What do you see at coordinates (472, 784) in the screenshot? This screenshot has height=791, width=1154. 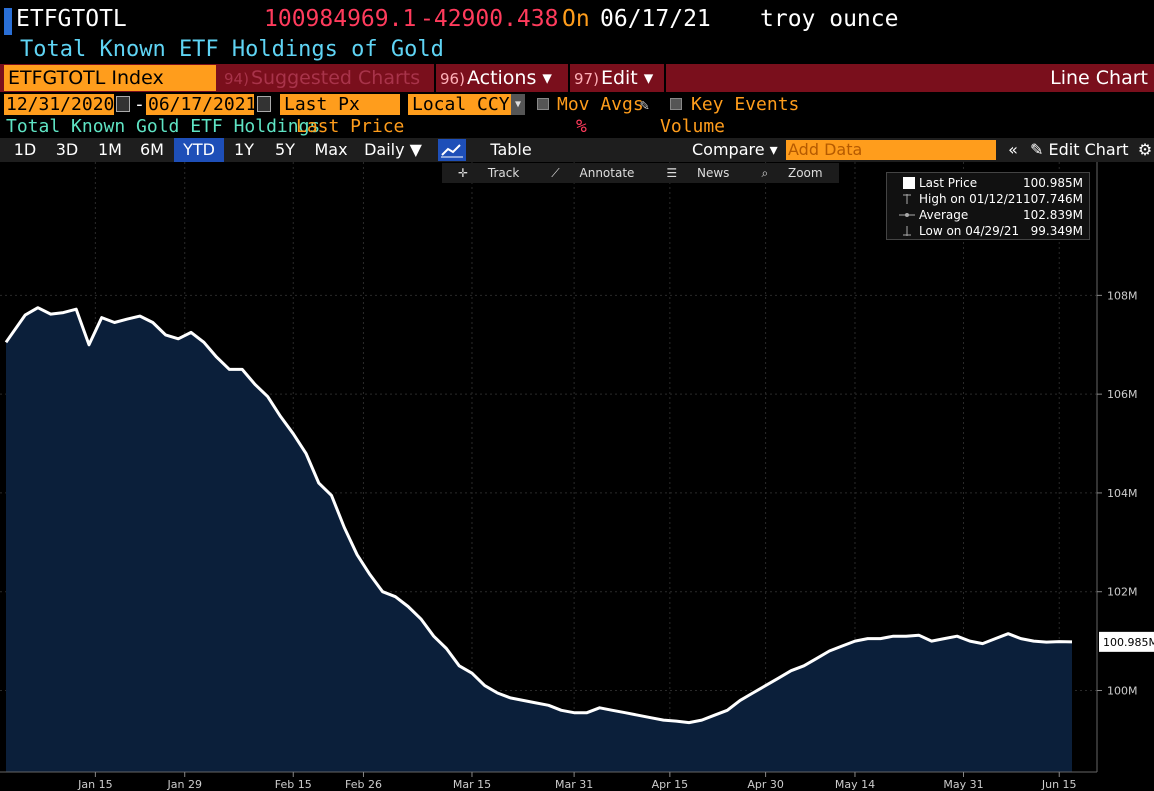 I see `x-tick-label: Mar 15` at bounding box center [472, 784].